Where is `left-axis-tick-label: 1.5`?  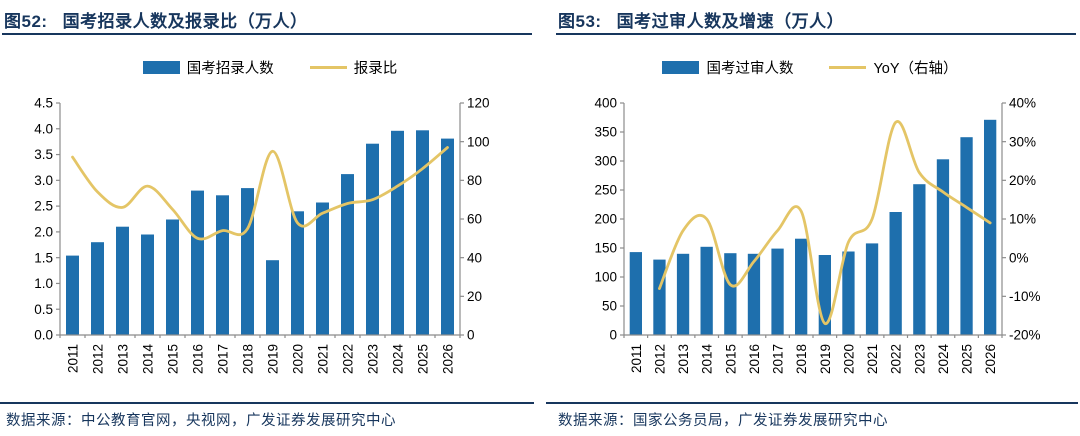 left-axis-tick-label: 1.5 is located at coordinates (43, 257).